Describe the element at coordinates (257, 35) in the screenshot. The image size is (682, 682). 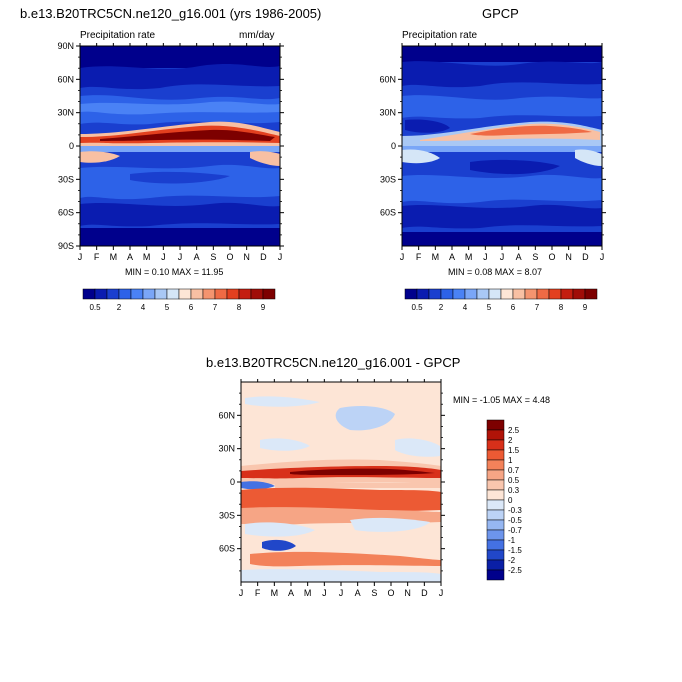
I see `model-units-label: mm/day` at that location.